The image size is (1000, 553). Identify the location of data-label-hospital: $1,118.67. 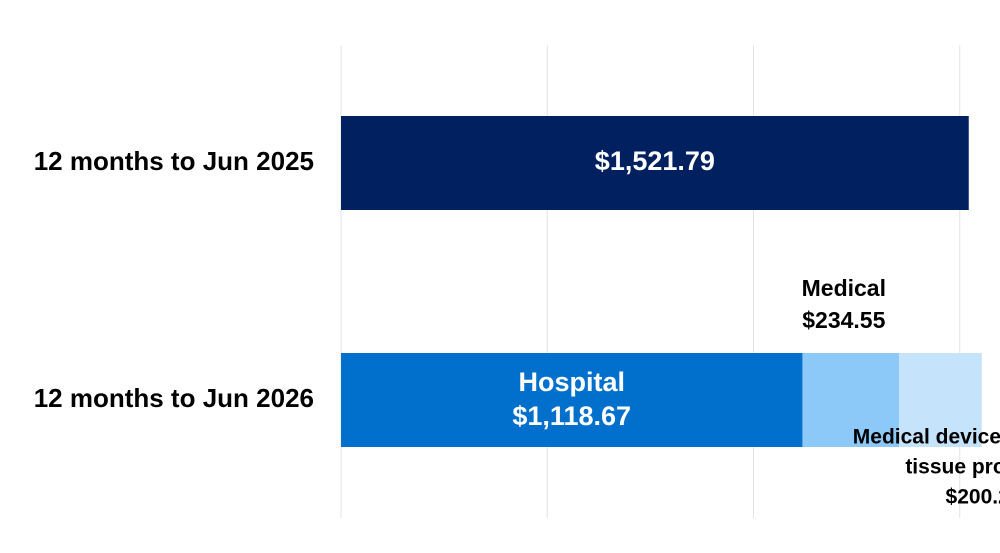
(571, 416).